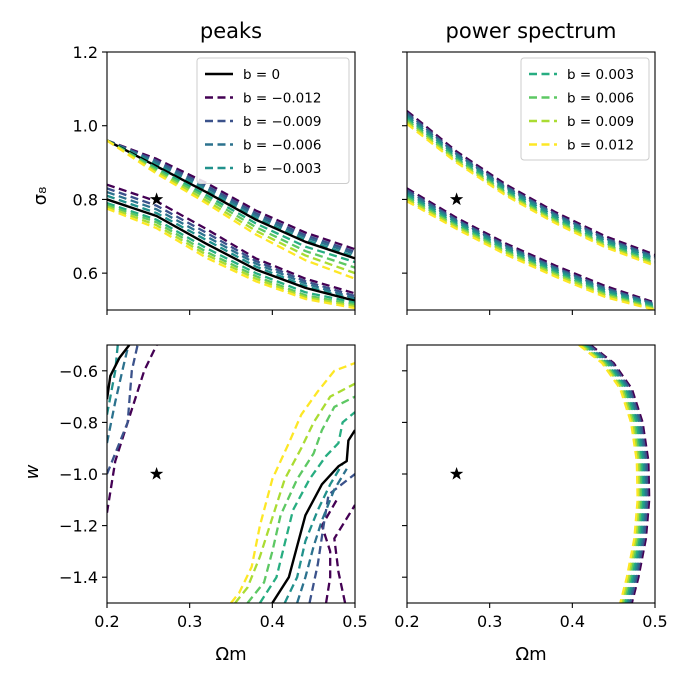  What do you see at coordinates (78, 474) in the screenshot?
I see `peaks-w-ytick-label-2: −1.0` at bounding box center [78, 474].